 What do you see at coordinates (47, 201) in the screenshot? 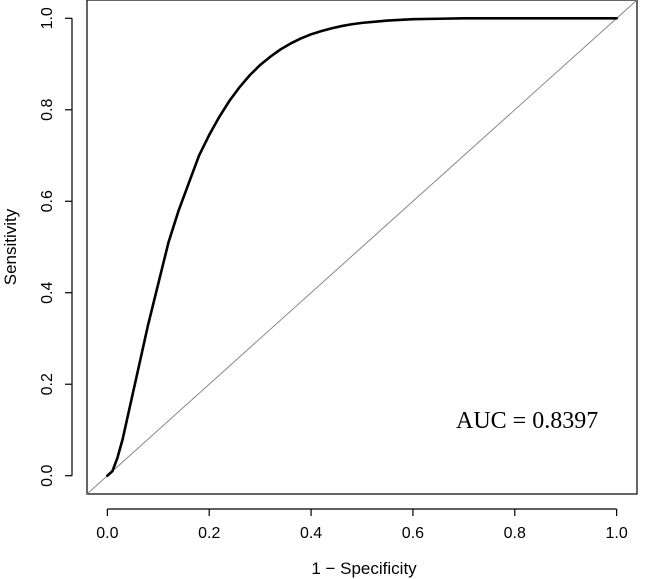
I see `y-tick-label: 0.6` at bounding box center [47, 201].